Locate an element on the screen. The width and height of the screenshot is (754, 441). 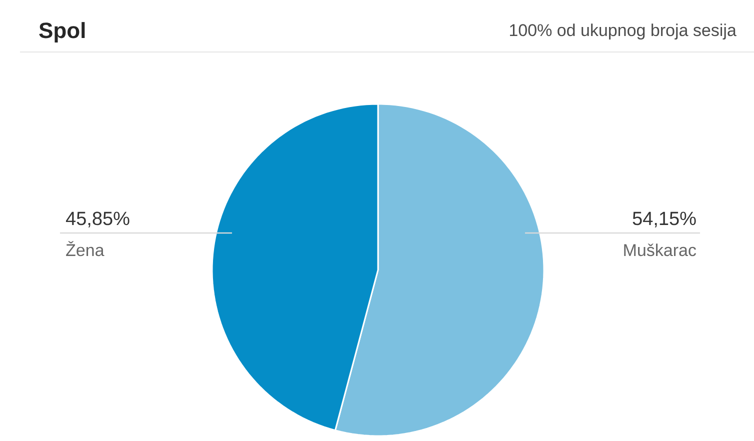
data-label: 54,15% is located at coordinates (664, 220).